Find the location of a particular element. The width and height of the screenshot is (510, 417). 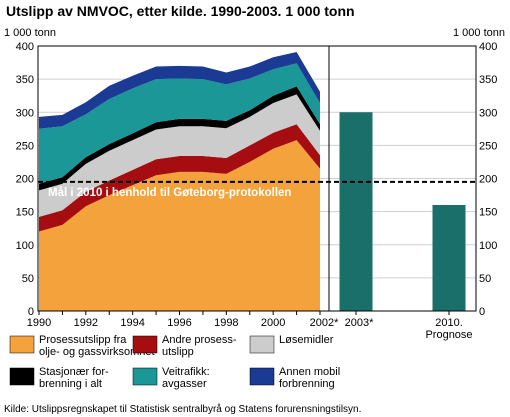

y-tick-label-left: 350 is located at coordinates (25, 80).